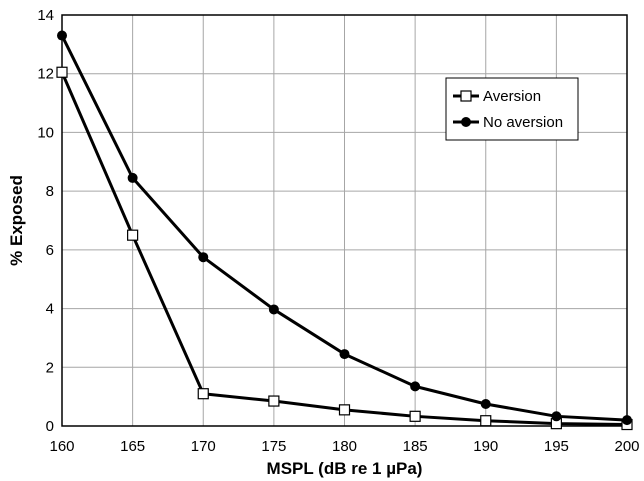 The width and height of the screenshot is (644, 481). What do you see at coordinates (626, 446) in the screenshot?
I see `x-tick-label: 200` at bounding box center [626, 446].